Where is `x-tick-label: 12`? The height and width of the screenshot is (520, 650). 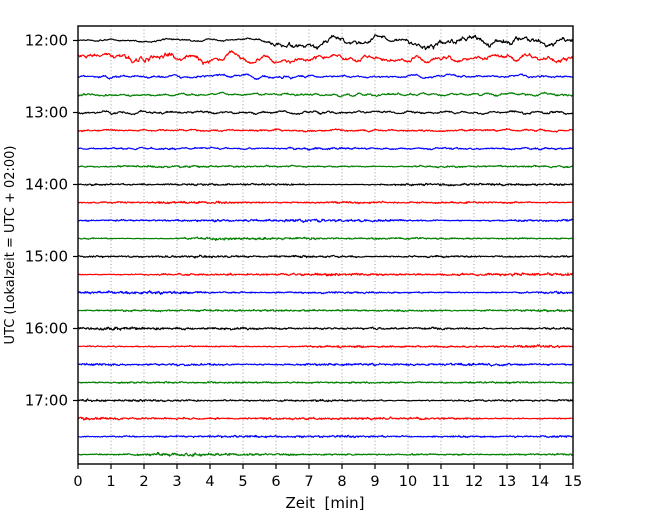 x-tick-label: 12 is located at coordinates (474, 482).